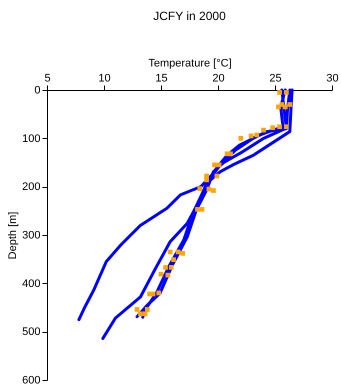 This screenshot has width=341, height=384. Describe the element at coordinates (13, 236) in the screenshot. I see `y-axis-title: Depth [m]` at that location.